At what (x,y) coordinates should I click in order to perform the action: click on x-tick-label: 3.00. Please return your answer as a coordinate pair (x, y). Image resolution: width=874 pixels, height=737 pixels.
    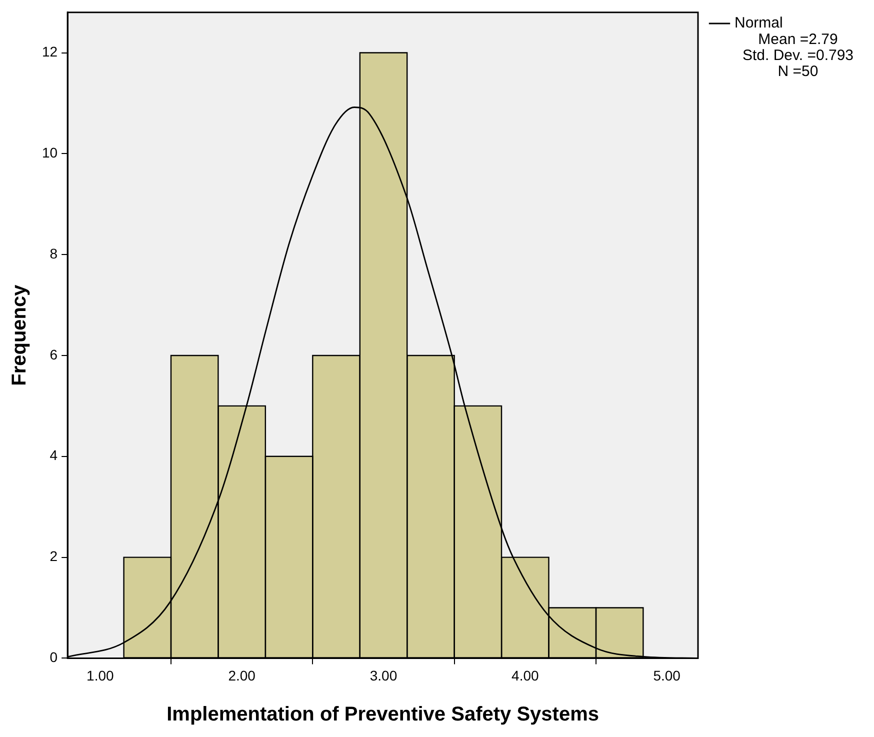
    Looking at the image, I should click on (384, 675).